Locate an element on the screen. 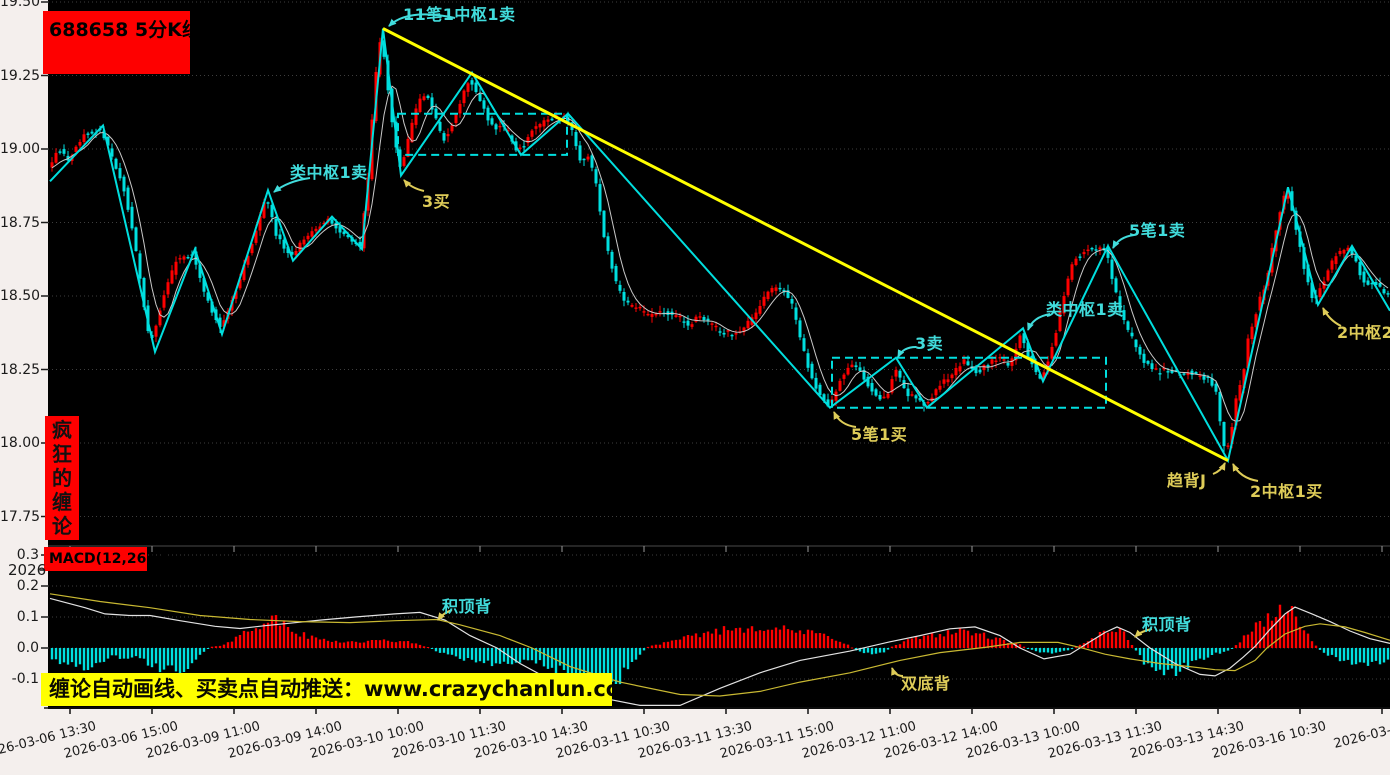  macd-indicator-badge: MACD(12,26,9) is located at coordinates (106, 559).